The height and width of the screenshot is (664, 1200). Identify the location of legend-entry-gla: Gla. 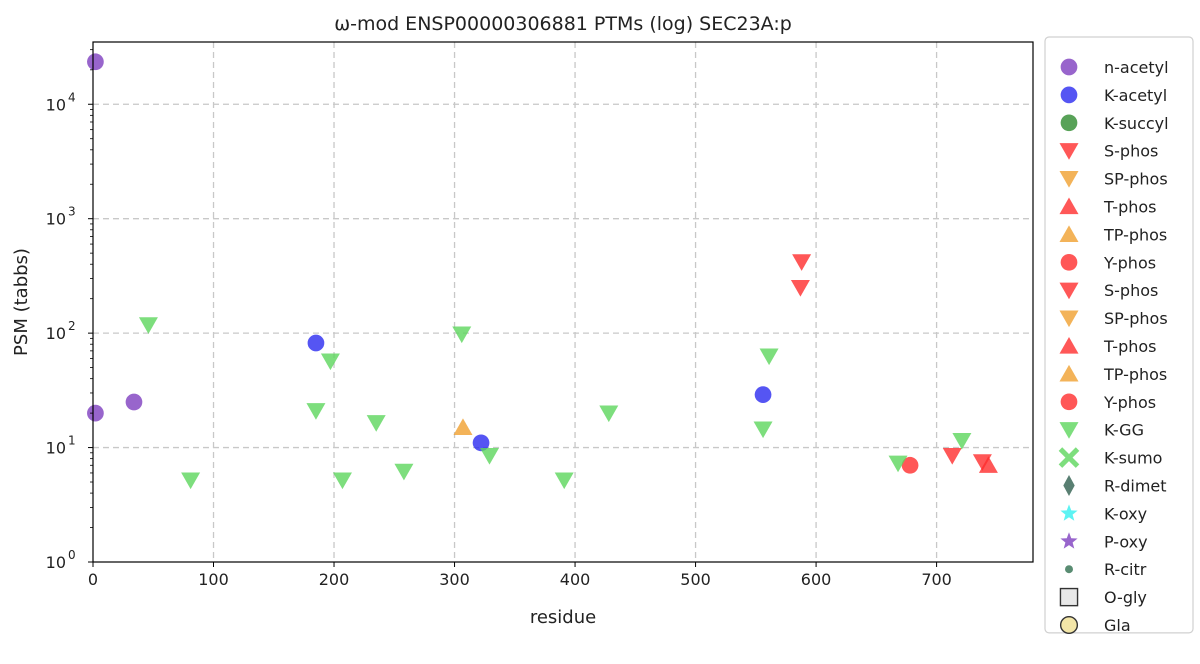
(1095, 625).